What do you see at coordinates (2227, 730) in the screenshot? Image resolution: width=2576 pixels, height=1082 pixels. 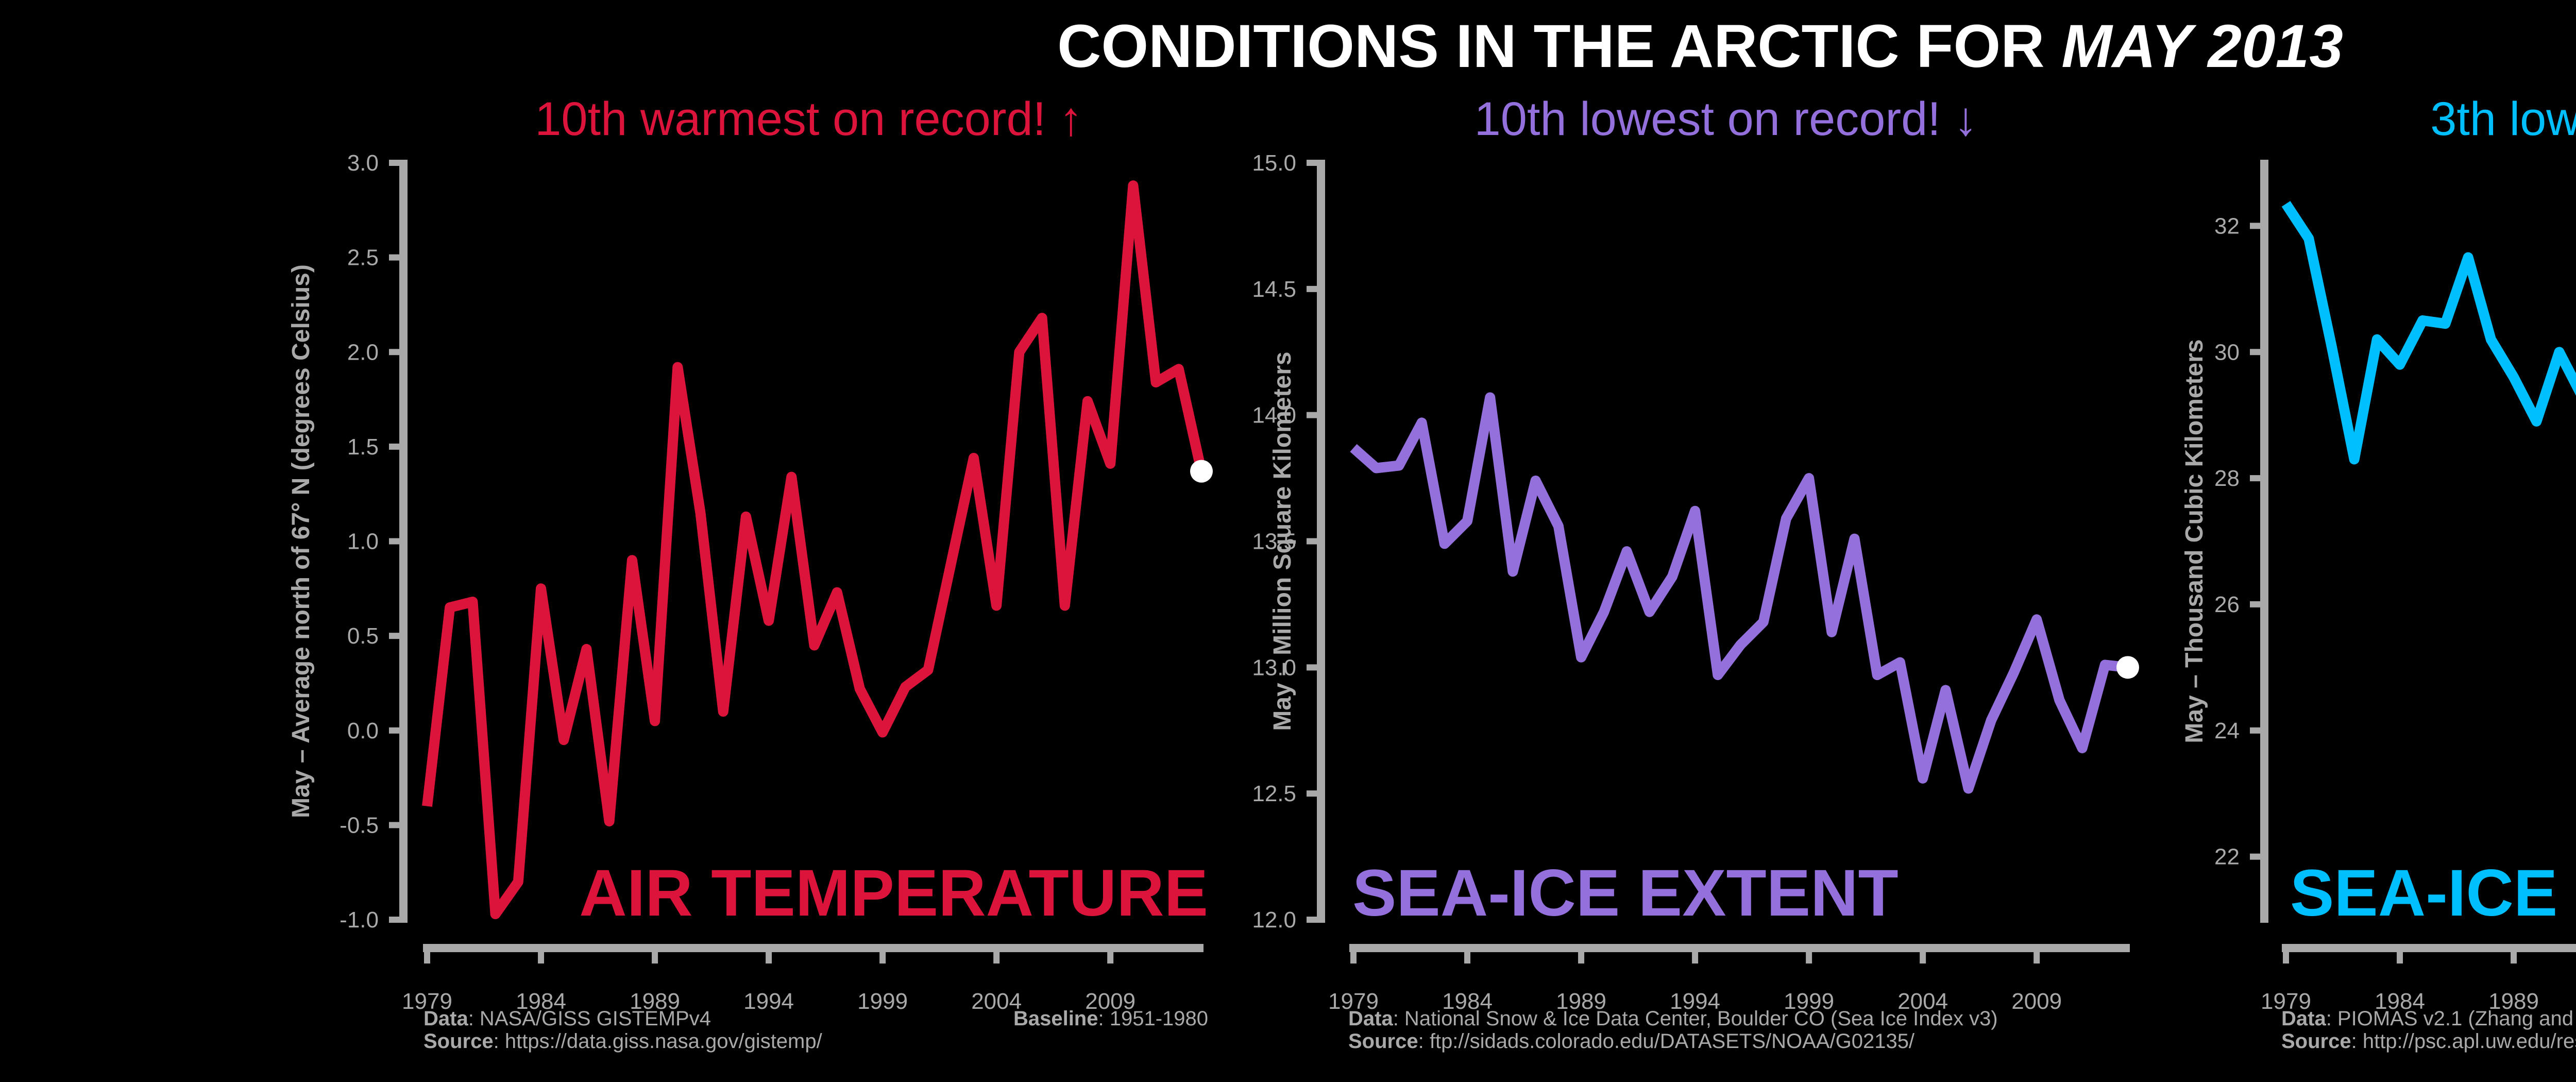 I see `y-tick-label: 24` at bounding box center [2227, 730].